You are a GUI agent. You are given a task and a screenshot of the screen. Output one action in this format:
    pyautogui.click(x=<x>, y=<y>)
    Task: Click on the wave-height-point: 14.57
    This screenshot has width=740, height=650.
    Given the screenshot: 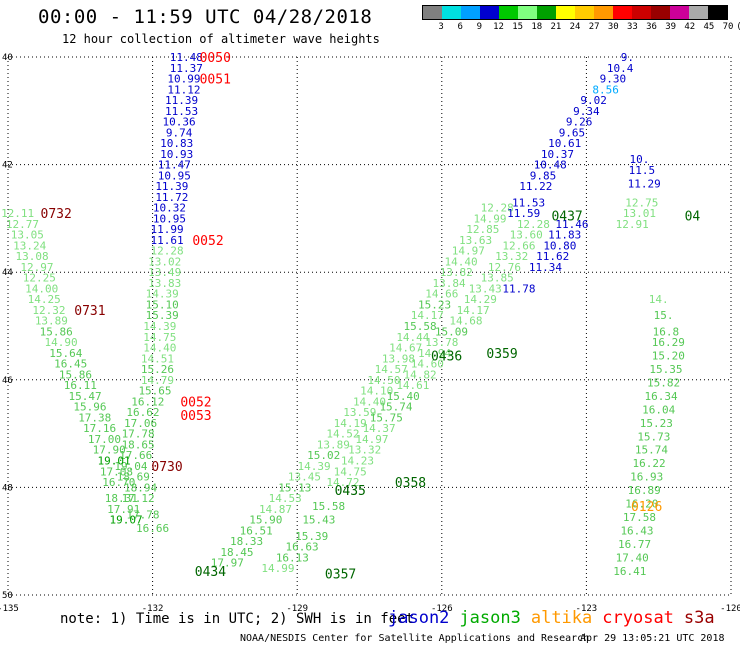 What is the action you would take?
    pyautogui.click(x=391, y=369)
    